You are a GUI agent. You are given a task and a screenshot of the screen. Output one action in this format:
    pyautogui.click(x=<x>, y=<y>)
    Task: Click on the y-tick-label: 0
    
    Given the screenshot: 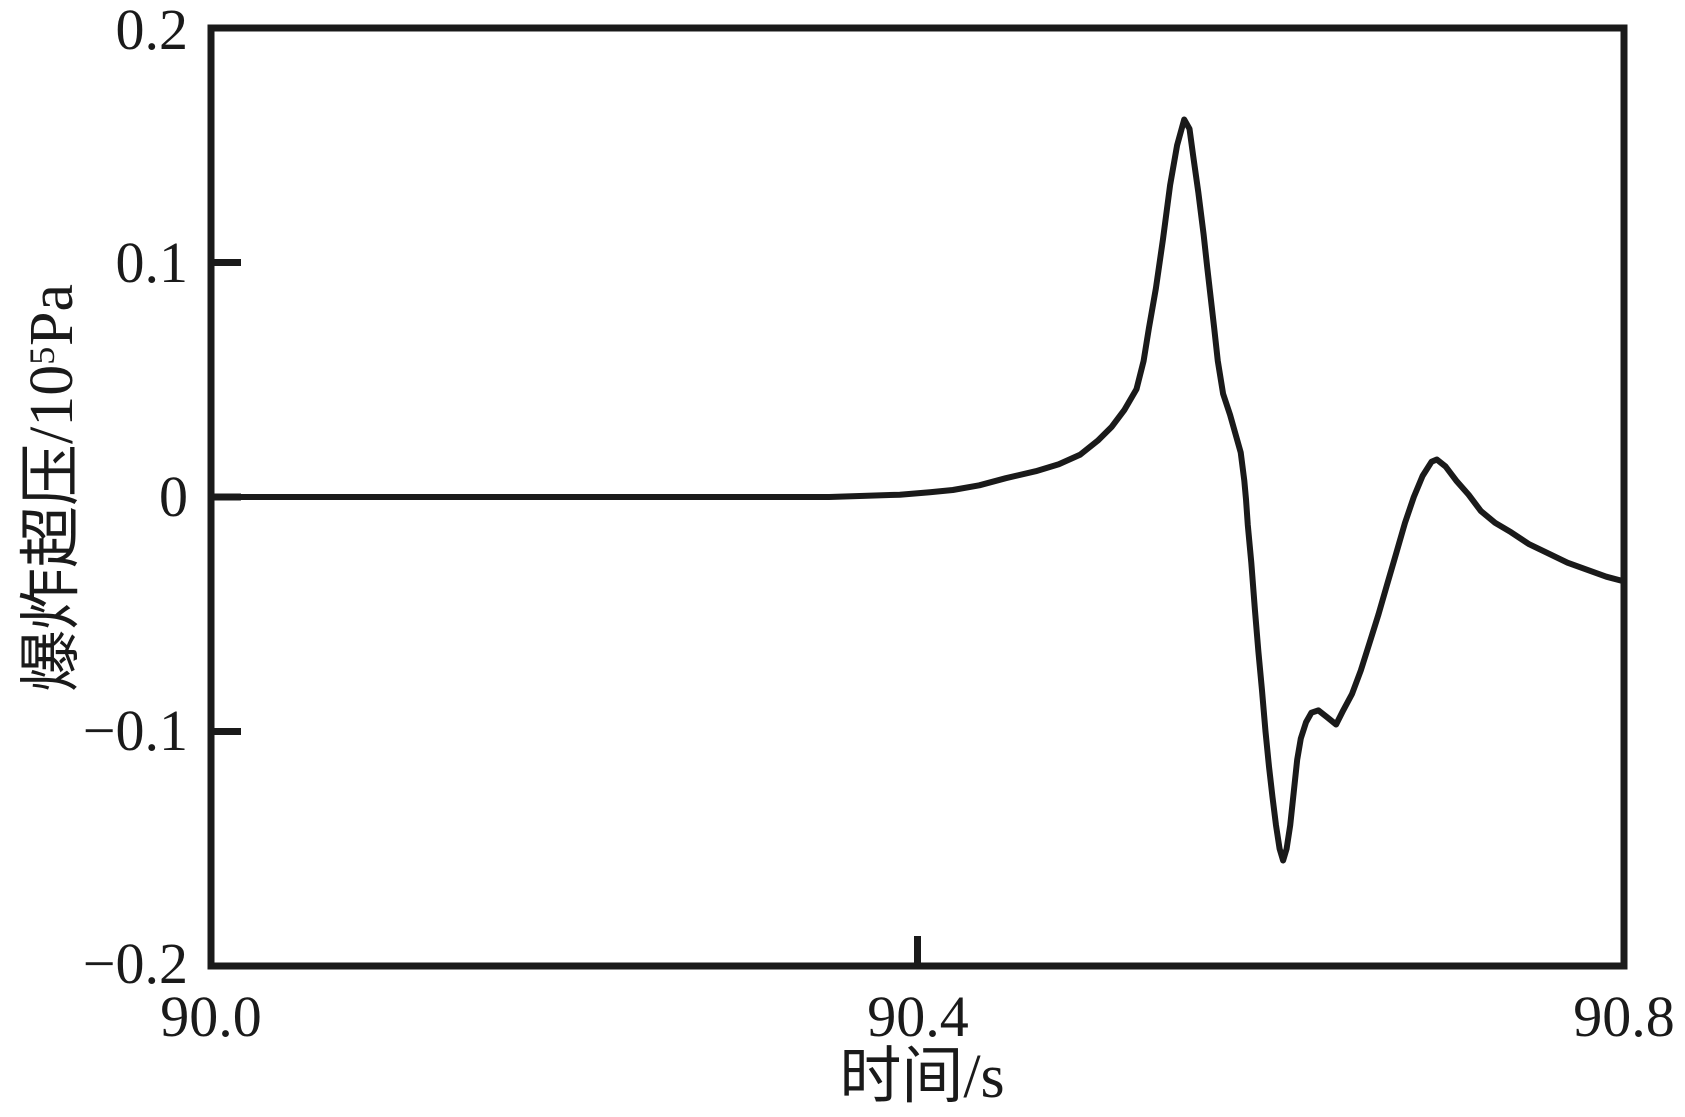 What is the action you would take?
    pyautogui.click(x=173, y=496)
    